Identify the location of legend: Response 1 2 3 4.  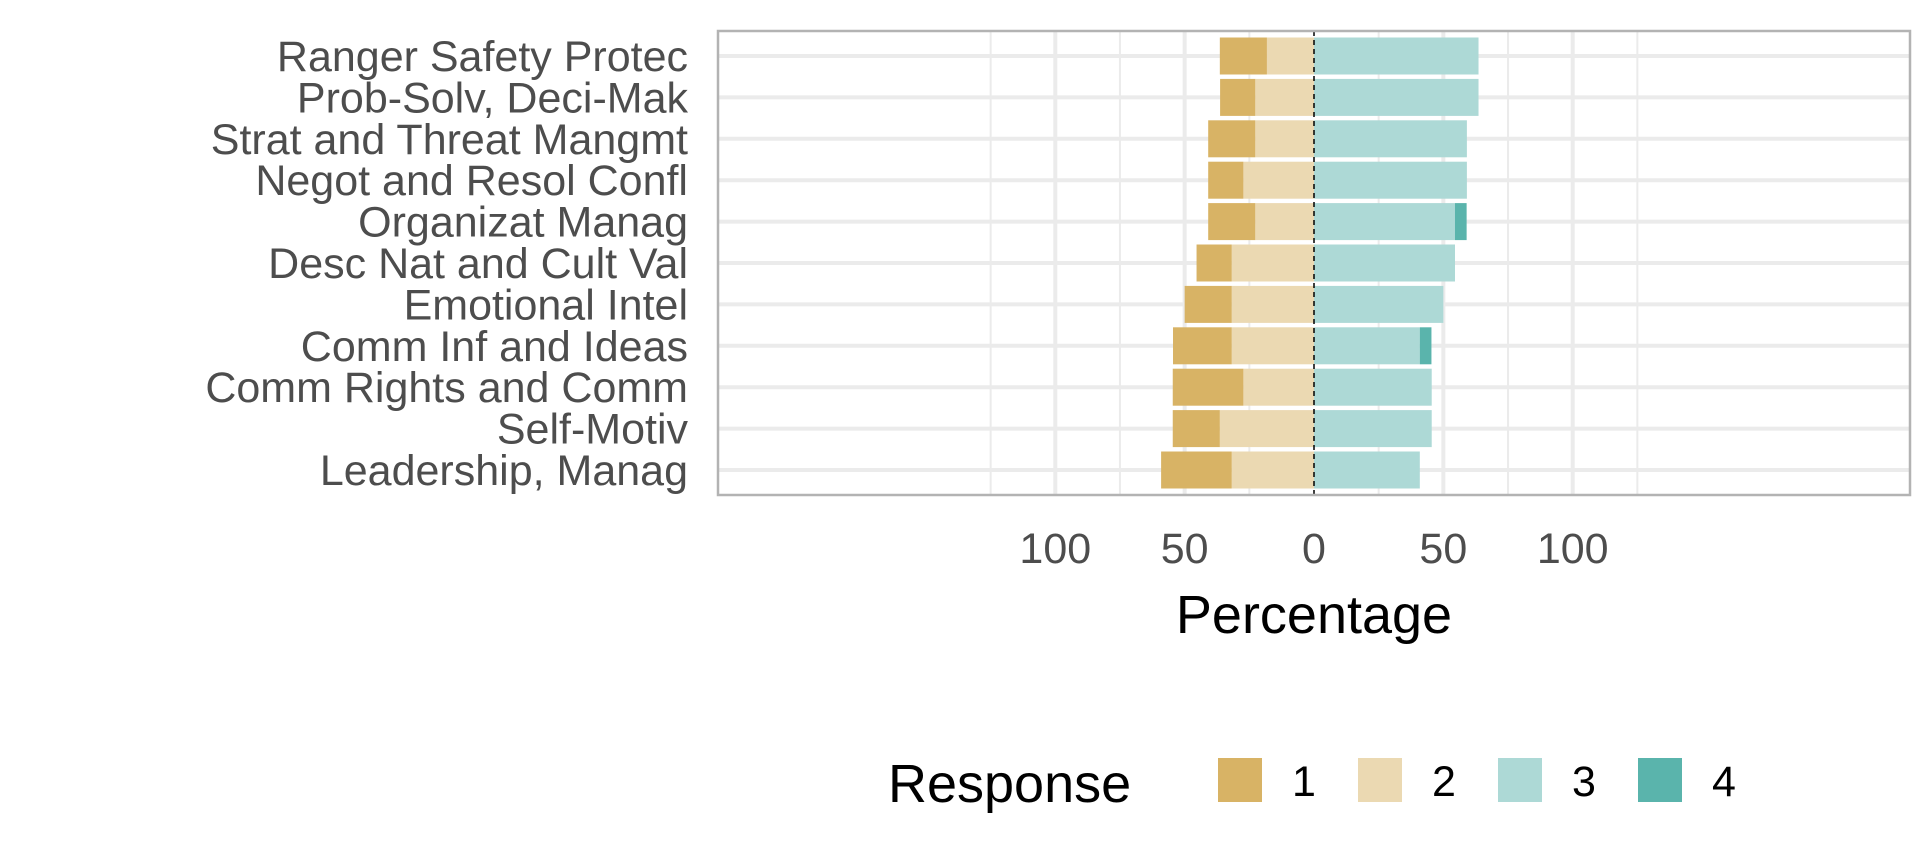
(1312, 784).